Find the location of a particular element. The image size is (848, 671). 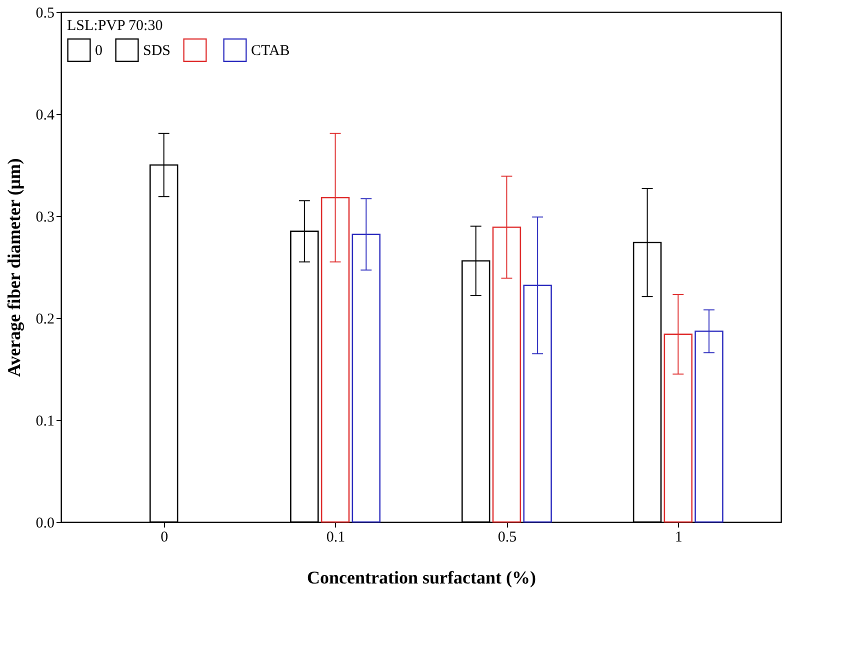

y-tick-label: 0.5 is located at coordinates (45, 14).